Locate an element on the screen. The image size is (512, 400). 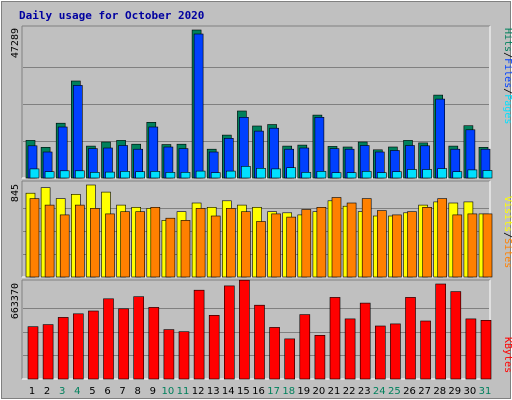
x-tick-day-7: 7 is located at coordinates (122, 391).